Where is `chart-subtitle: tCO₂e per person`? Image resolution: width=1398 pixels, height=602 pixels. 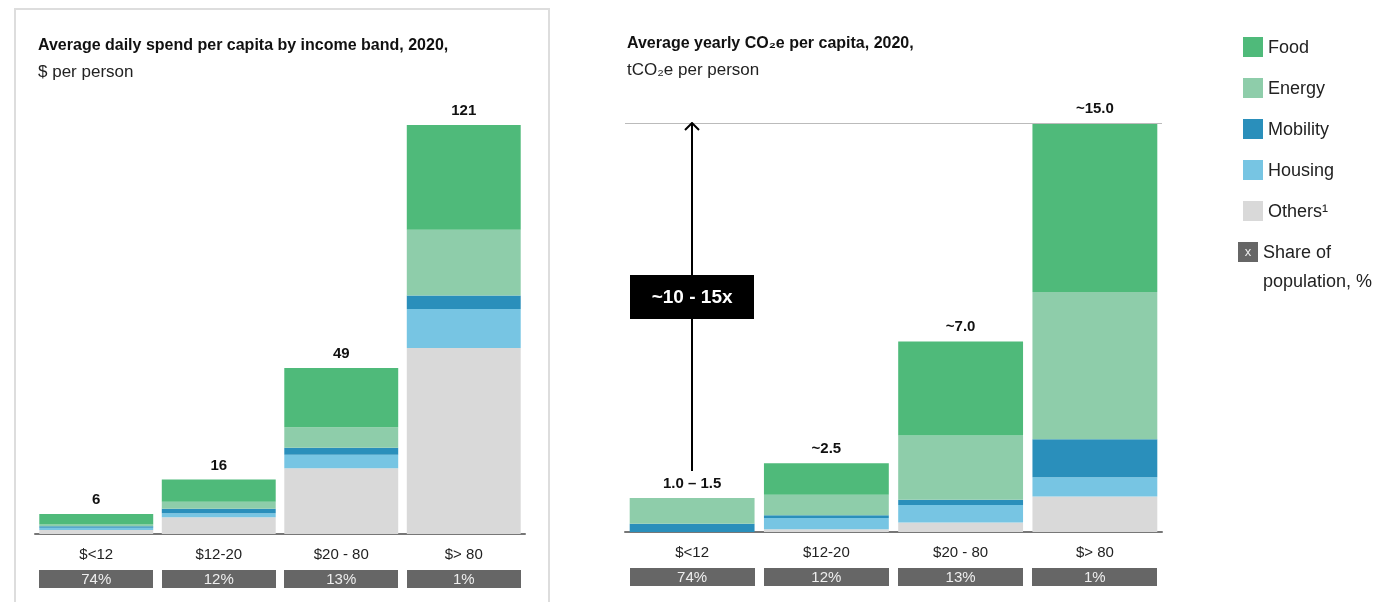 chart-subtitle: tCO₂e per person is located at coordinates (693, 70).